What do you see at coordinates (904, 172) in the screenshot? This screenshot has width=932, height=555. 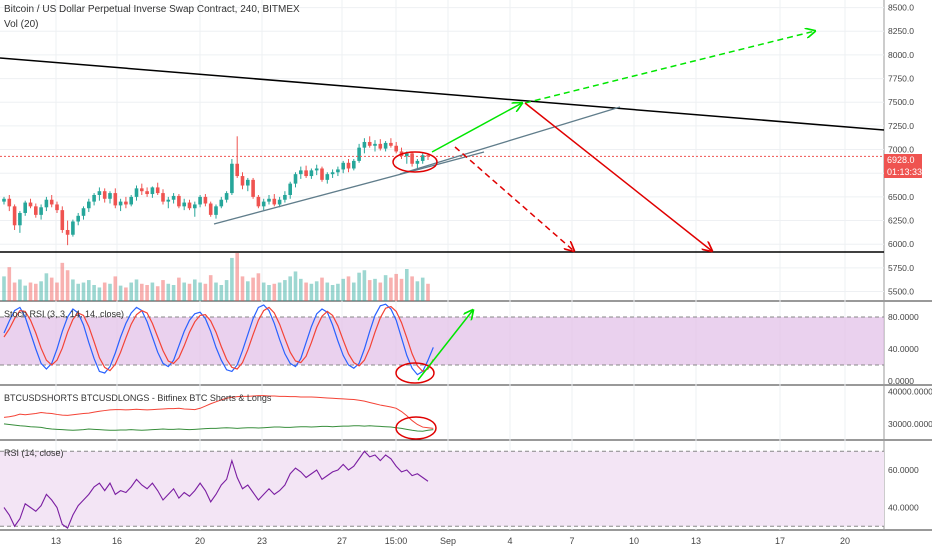 I see `countdown-badge: 01:13:33` at bounding box center [904, 172].